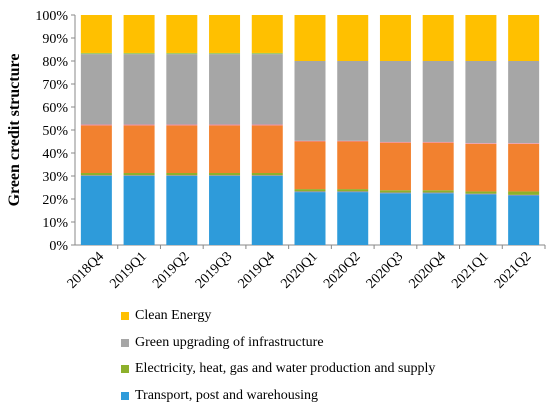  Describe the element at coordinates (385, 270) in the screenshot. I see `x-tick-label: 2020Q3` at that location.